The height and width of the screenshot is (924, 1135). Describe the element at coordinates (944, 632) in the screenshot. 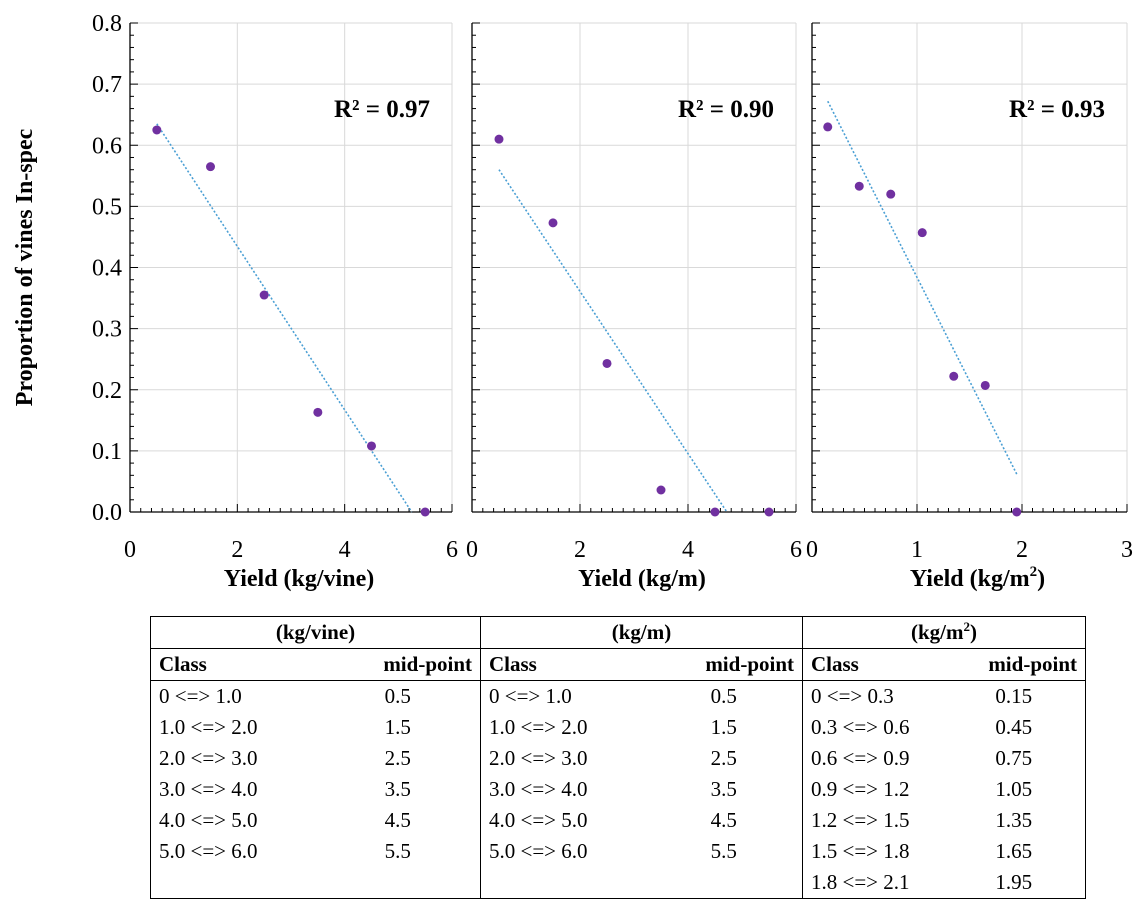

I see `group-header-kg-m2: (kg/m2)` at that location.